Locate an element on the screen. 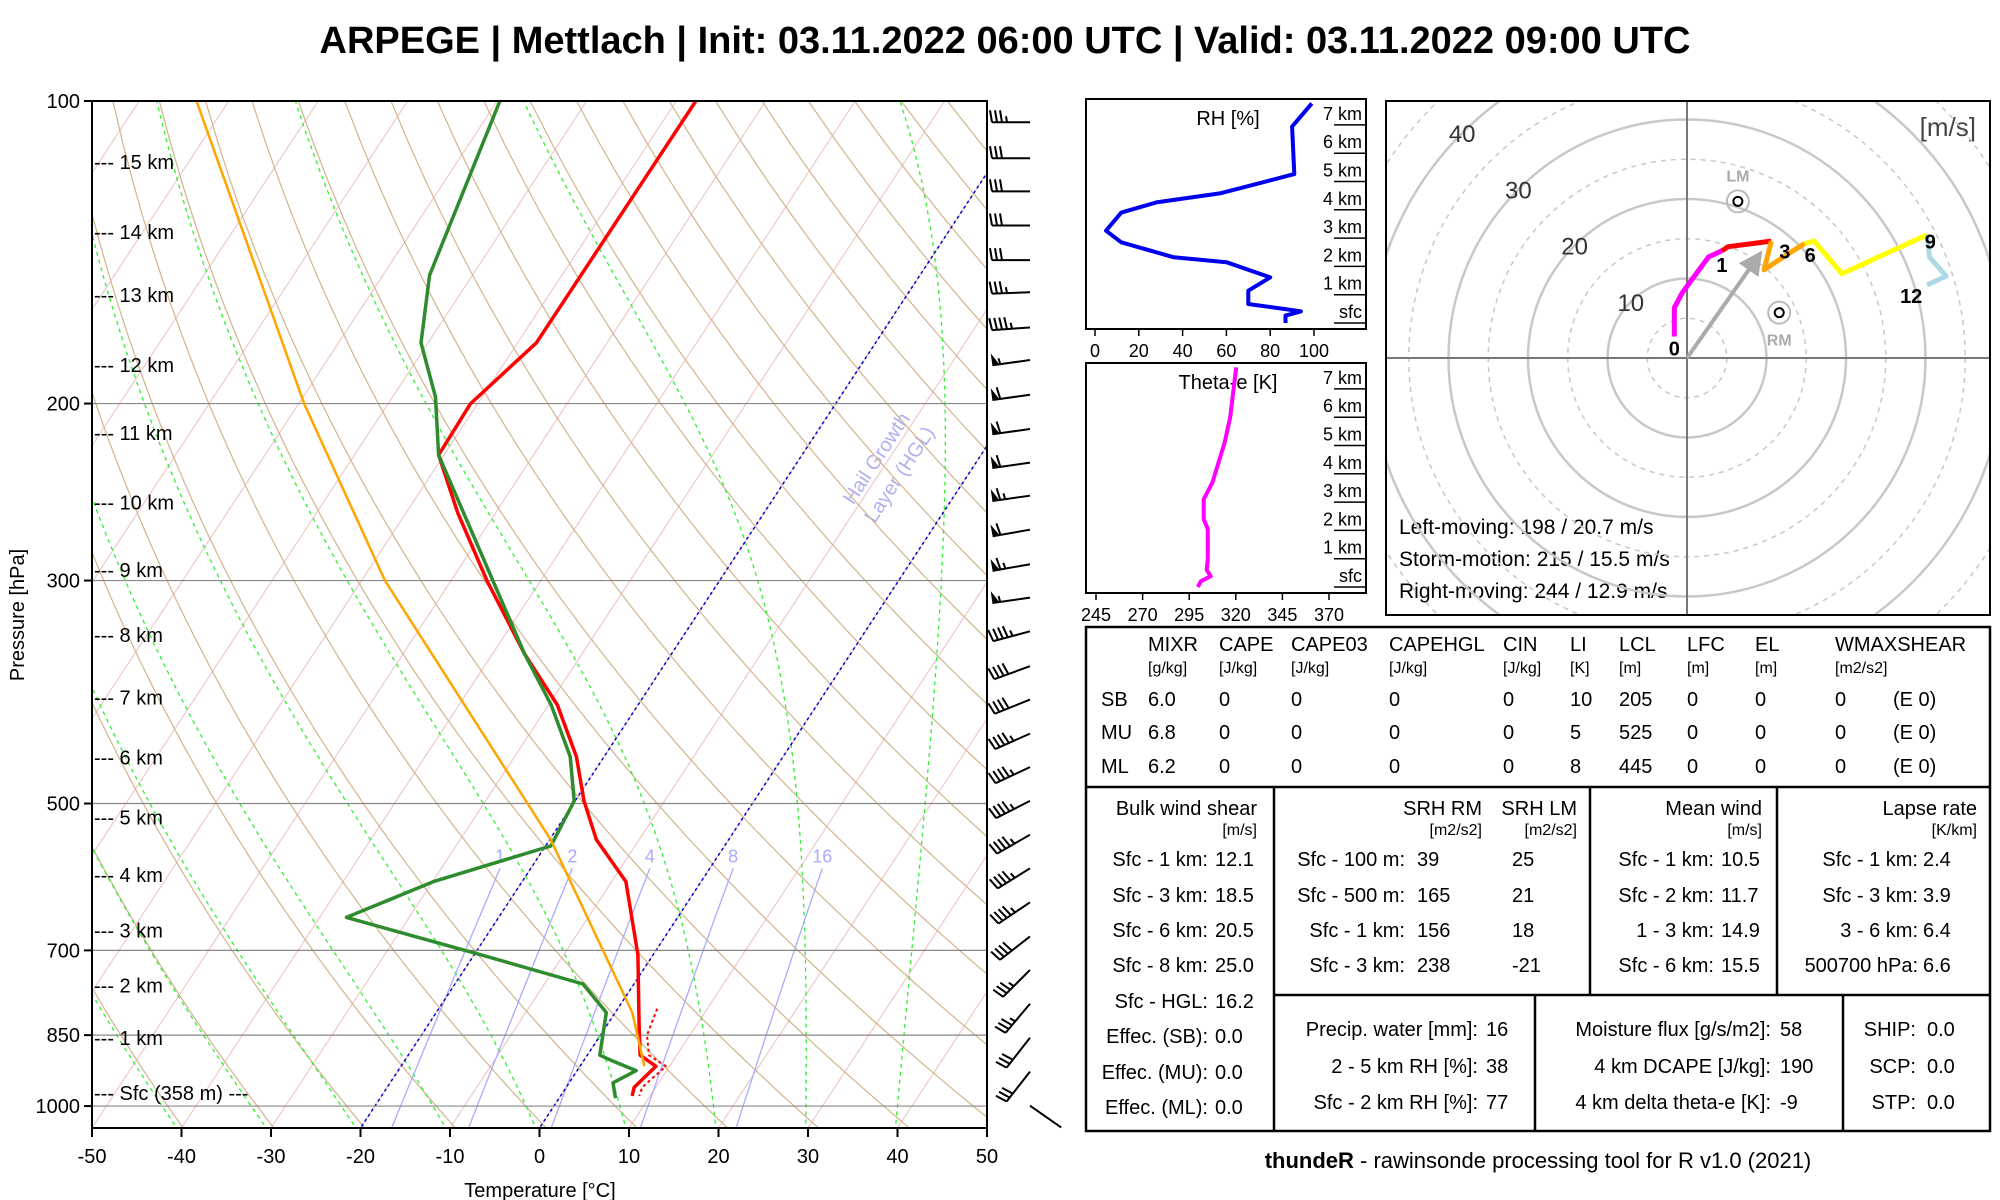 This screenshot has width=2000, height=1200. stability-cell: 6.8 is located at coordinates (1162, 733).